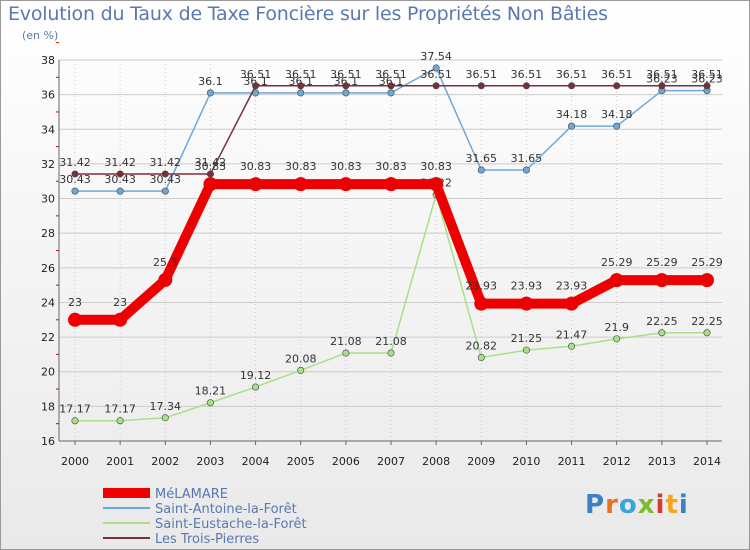  What do you see at coordinates (48, 95) in the screenshot?
I see `y-tick-label: 36` at bounding box center [48, 95].